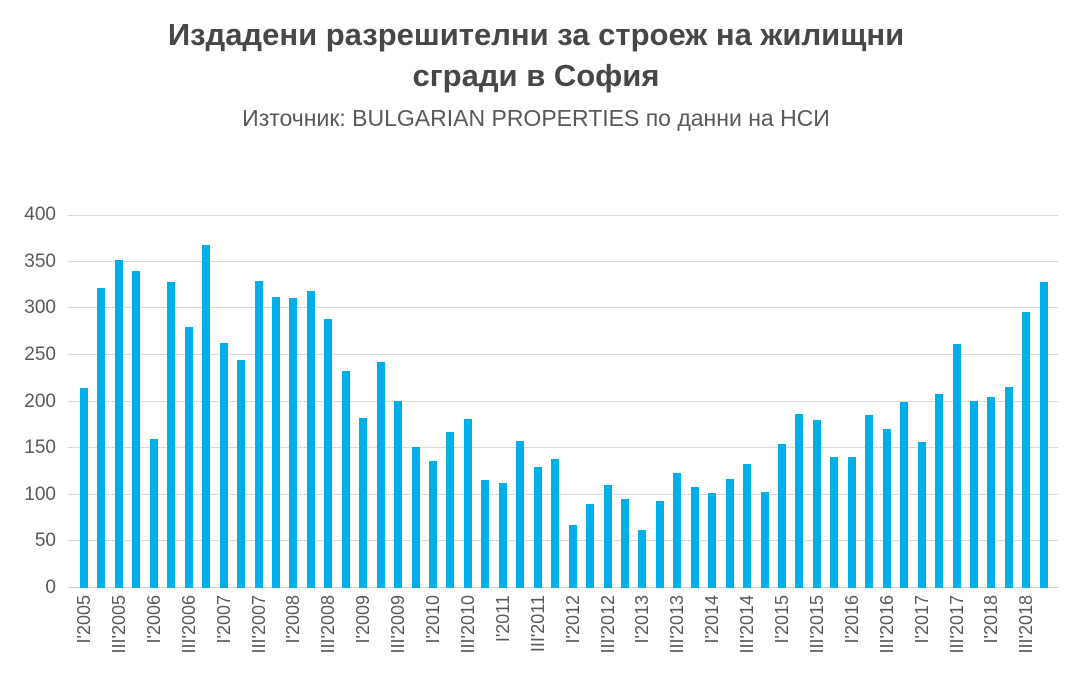  What do you see at coordinates (258, 434) in the screenshot?
I see `bar-III'2007` at bounding box center [258, 434].